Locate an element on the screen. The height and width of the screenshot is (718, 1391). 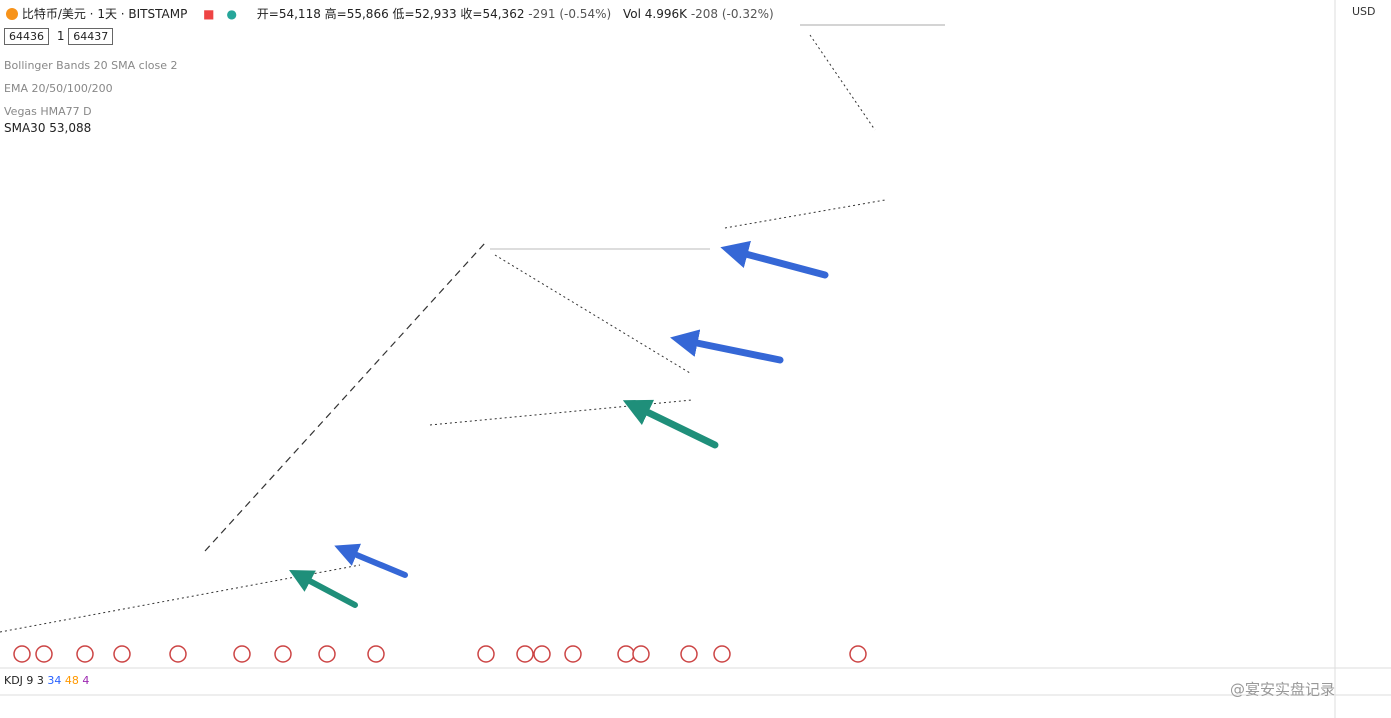
watermark: @宴安实盘记录 is located at coordinates (1282, 690).